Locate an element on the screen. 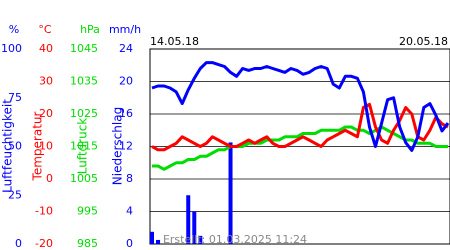 The width and height of the screenshot is (450, 250). y-tick-label: 25 is located at coordinates (15, 194).